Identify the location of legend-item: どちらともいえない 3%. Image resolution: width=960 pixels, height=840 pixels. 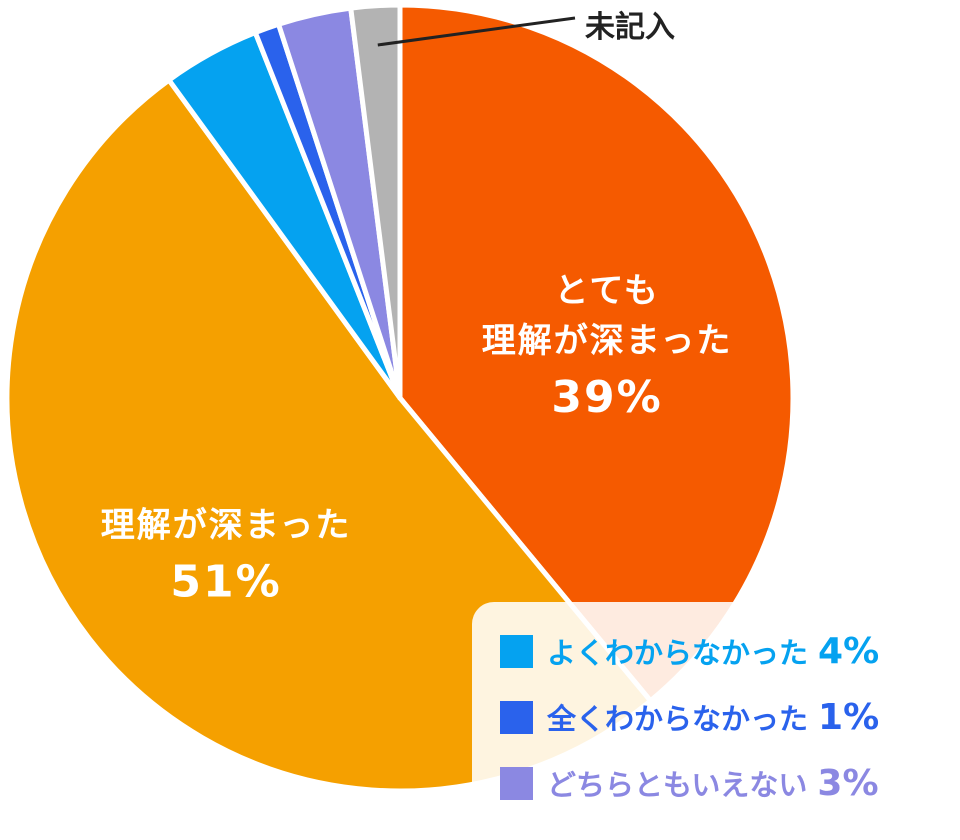
(689, 783).